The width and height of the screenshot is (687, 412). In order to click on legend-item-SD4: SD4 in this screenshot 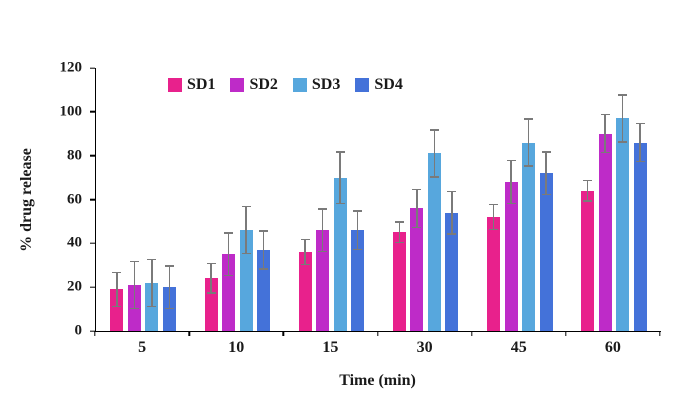, I will do `click(379, 85)`.